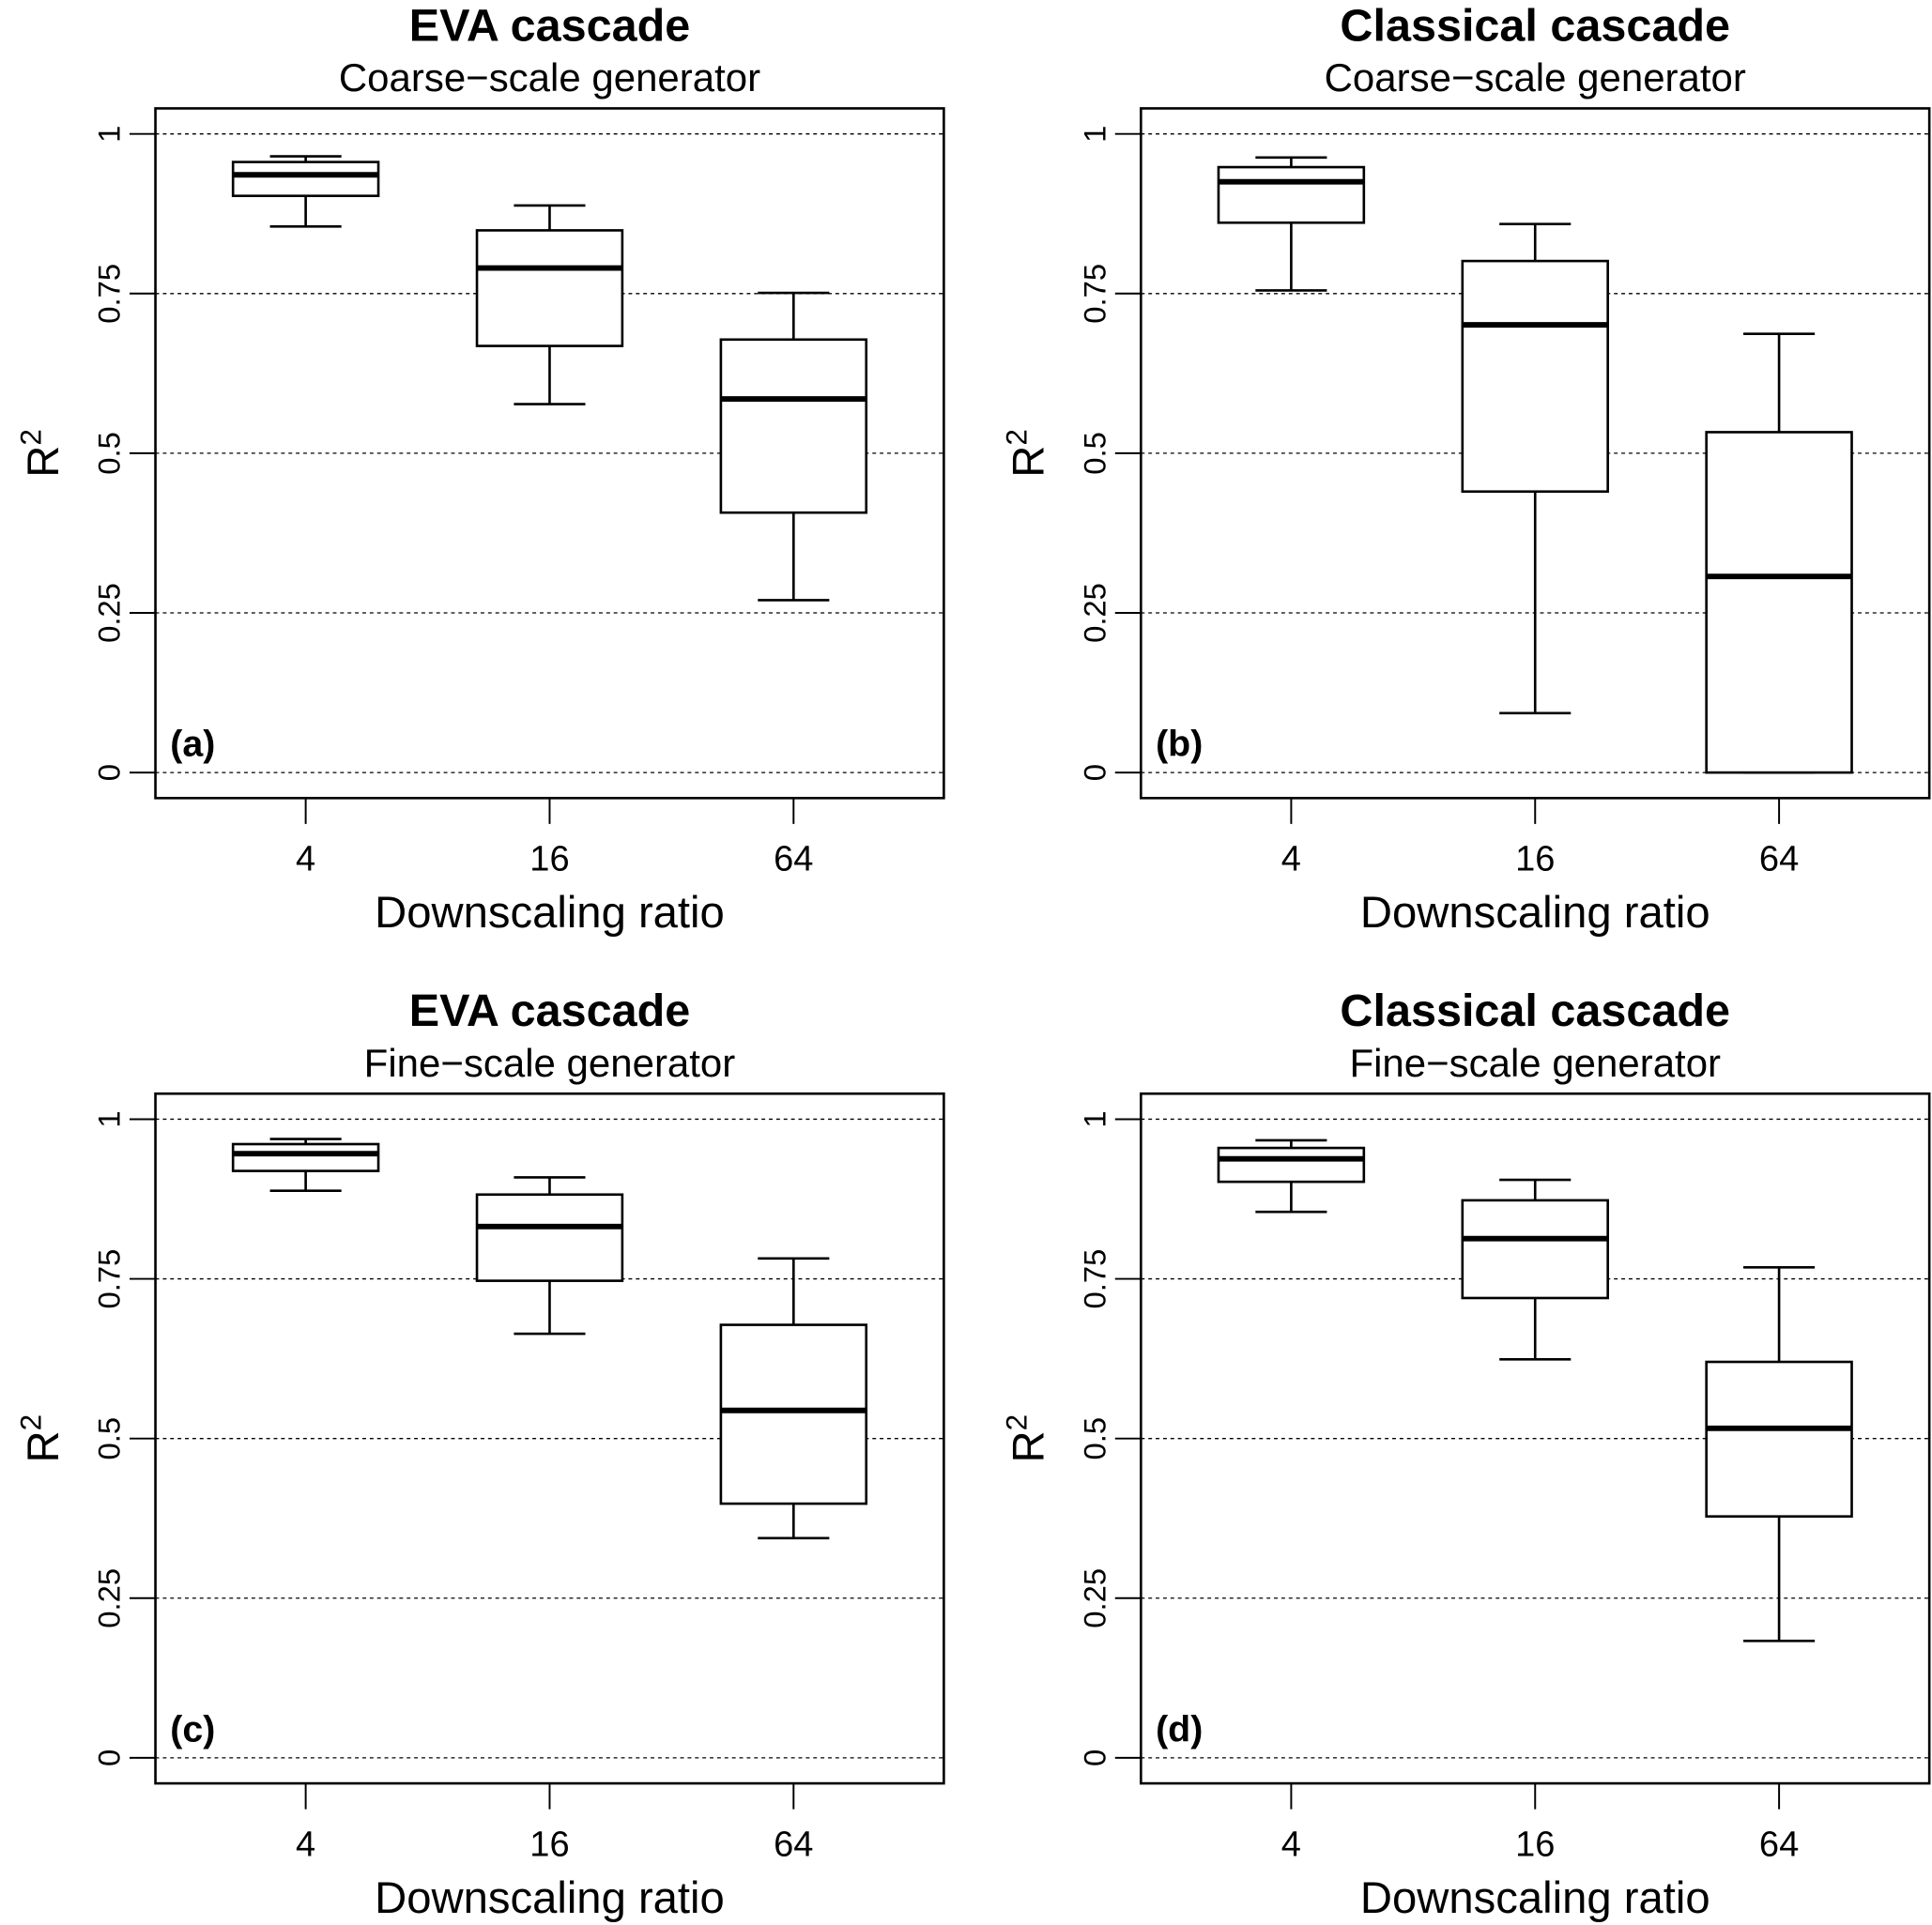  Describe the element at coordinates (1179, 744) in the screenshot. I see `panel-label: (b)` at that location.